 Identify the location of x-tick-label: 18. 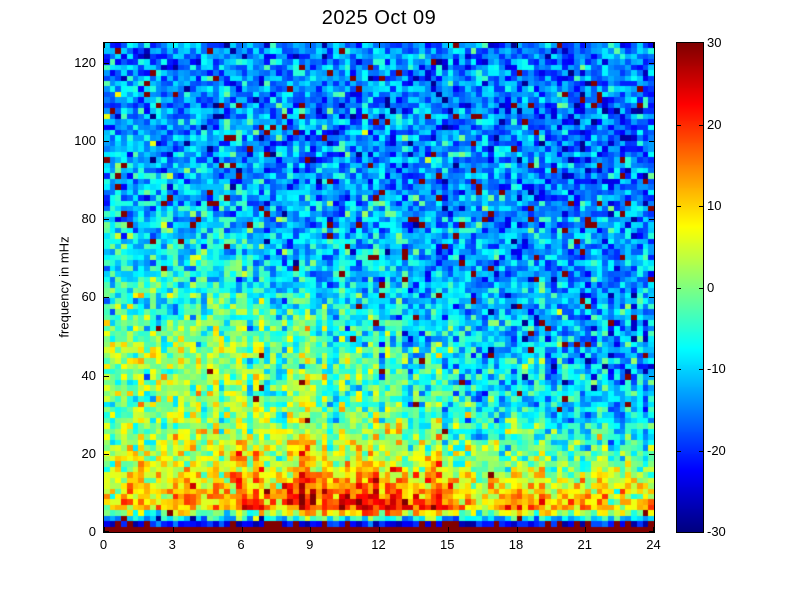
(516, 544).